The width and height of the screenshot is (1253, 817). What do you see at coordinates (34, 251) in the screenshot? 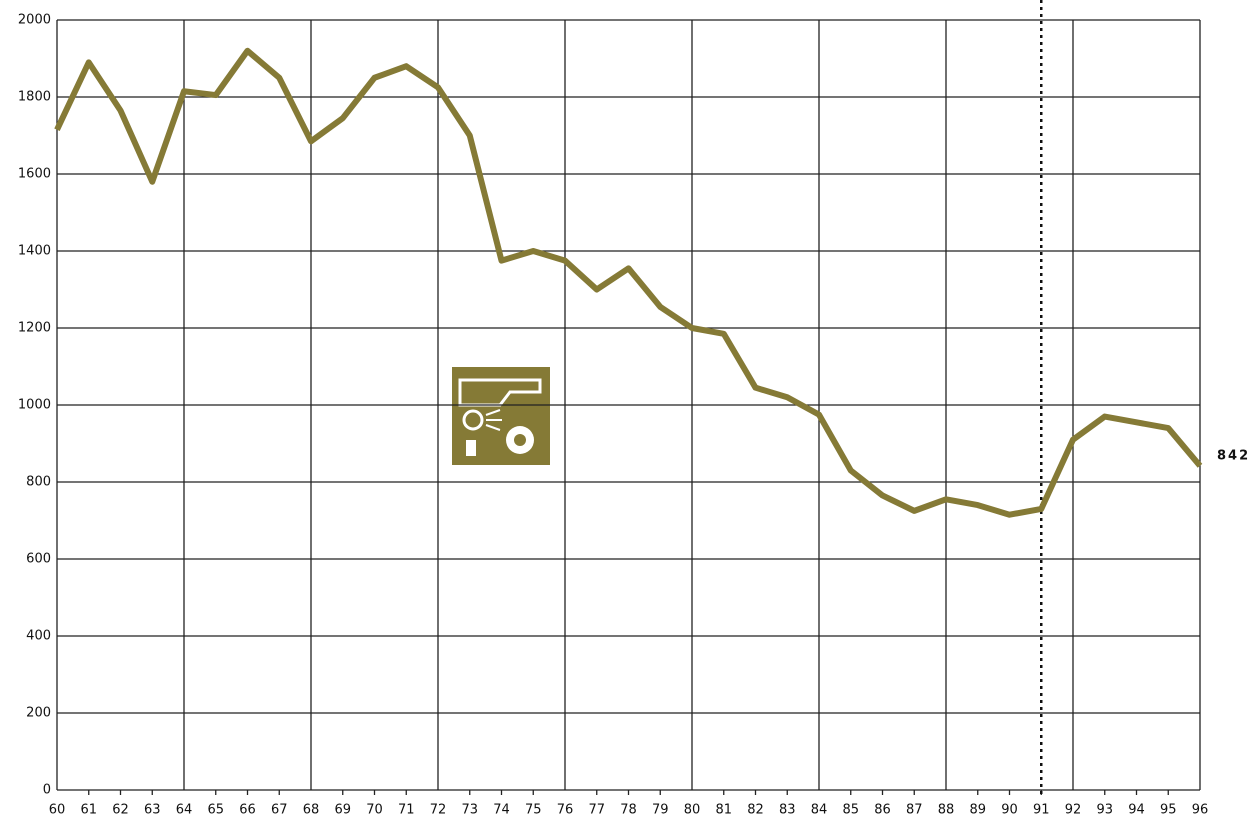
I see `y-tick-label: 1400` at bounding box center [34, 251].